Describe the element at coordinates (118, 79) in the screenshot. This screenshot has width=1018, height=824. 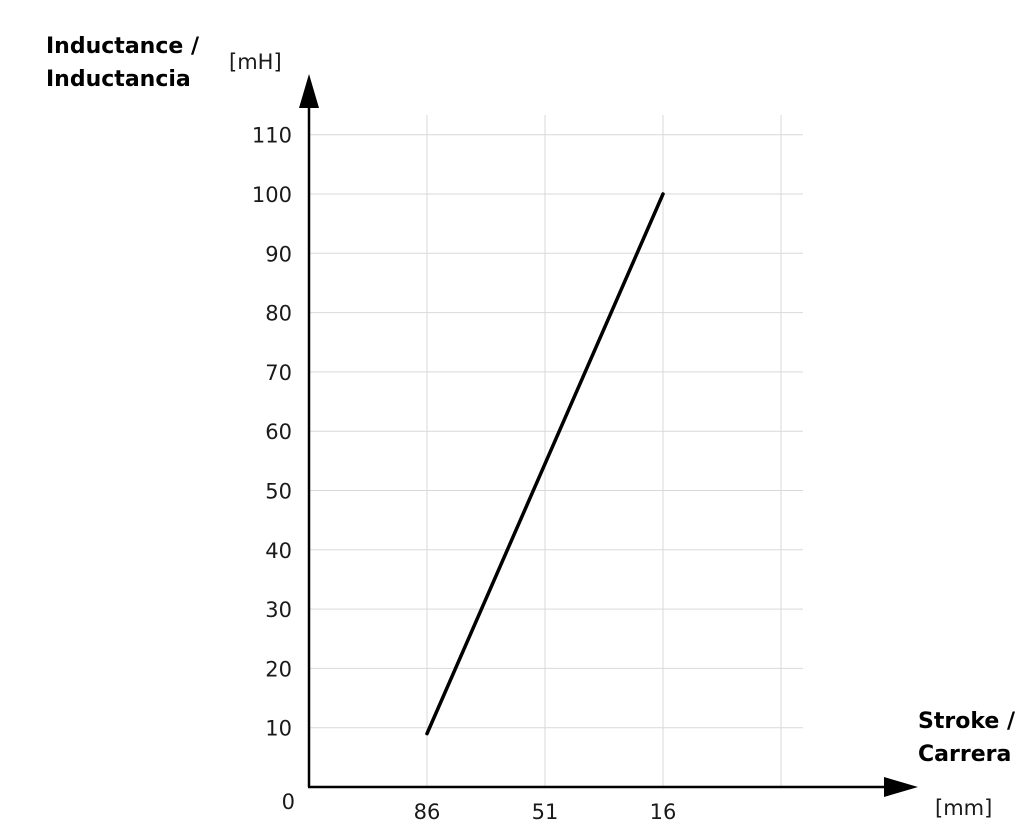
I see `y-axis-title-line-2: Inductancia` at that location.